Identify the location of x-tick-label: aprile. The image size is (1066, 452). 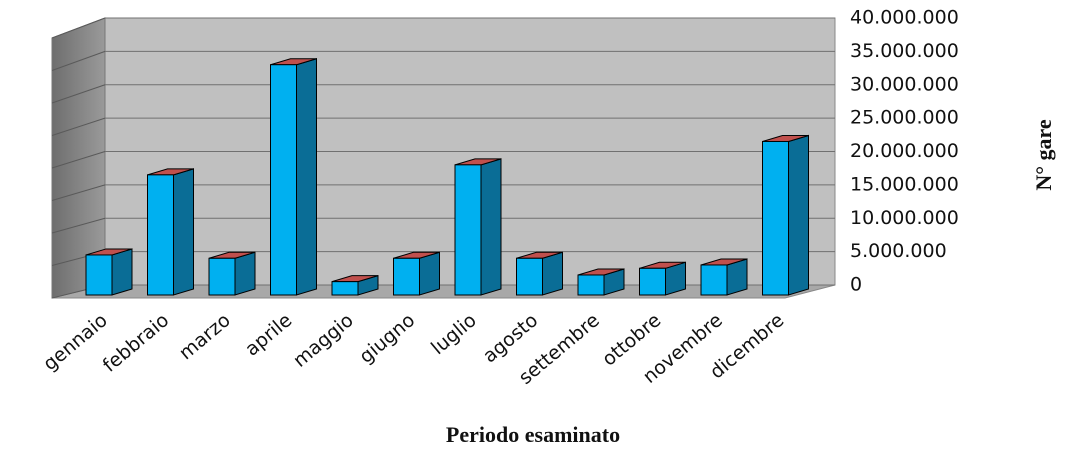
(268, 334).